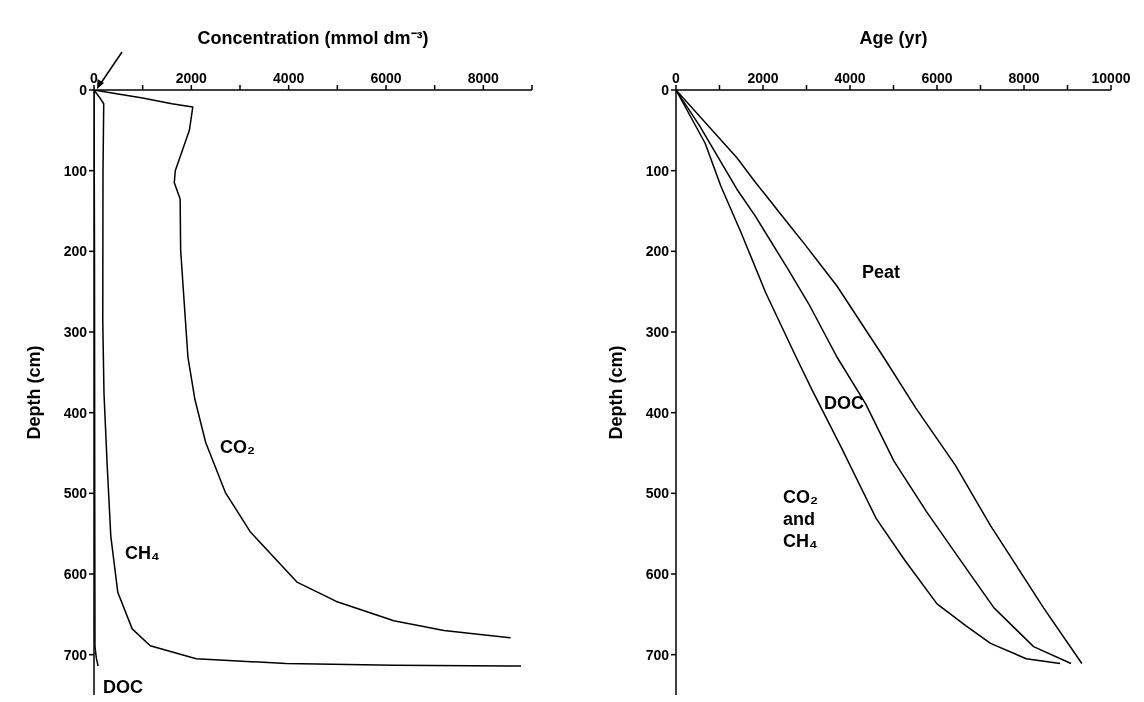 Image resolution: width=1144 pixels, height=702 pixels. I want to click on text: CO₂ and CH₄, so click(801, 519).